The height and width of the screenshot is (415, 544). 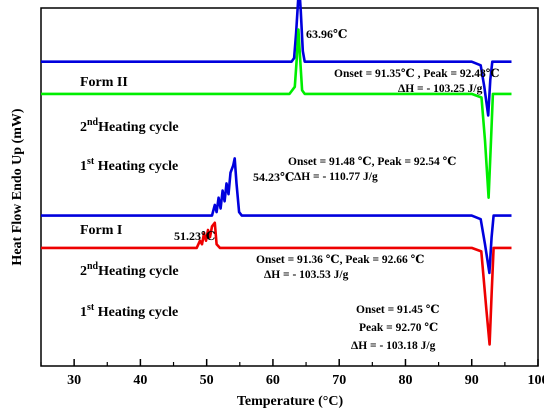 I want to click on x-tick-label: 60, so click(x=273, y=380).